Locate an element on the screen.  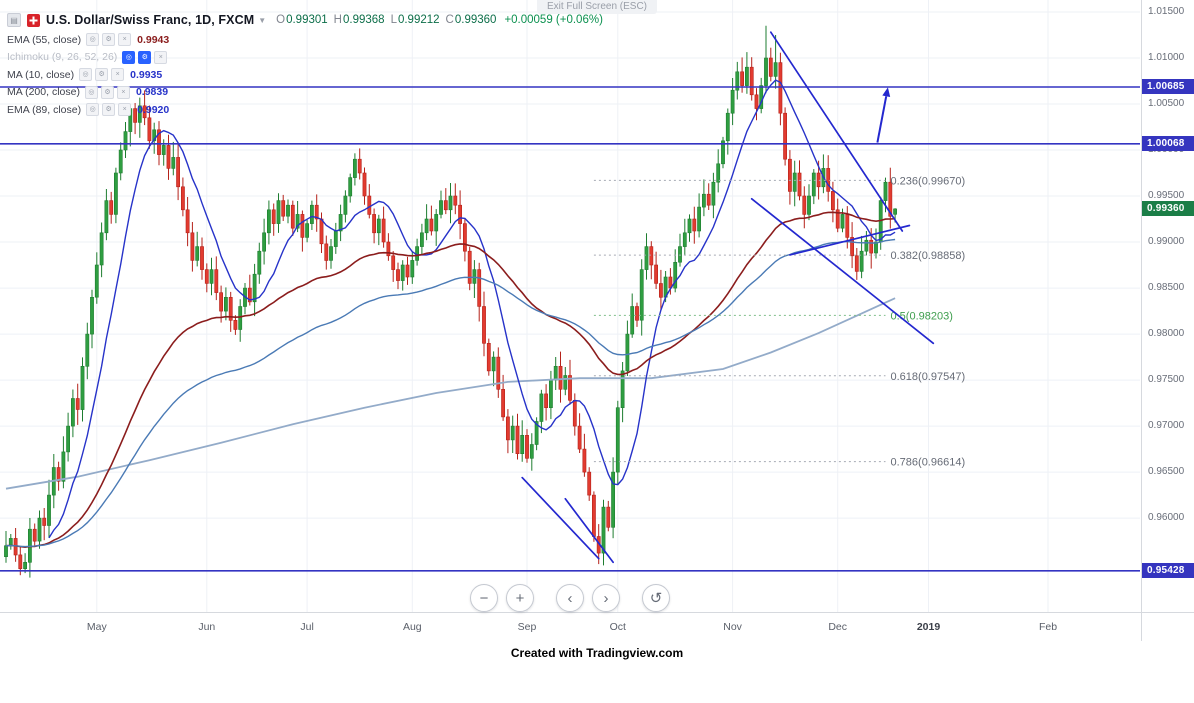
zoom-out-button: − is located at coordinates (484, 598).